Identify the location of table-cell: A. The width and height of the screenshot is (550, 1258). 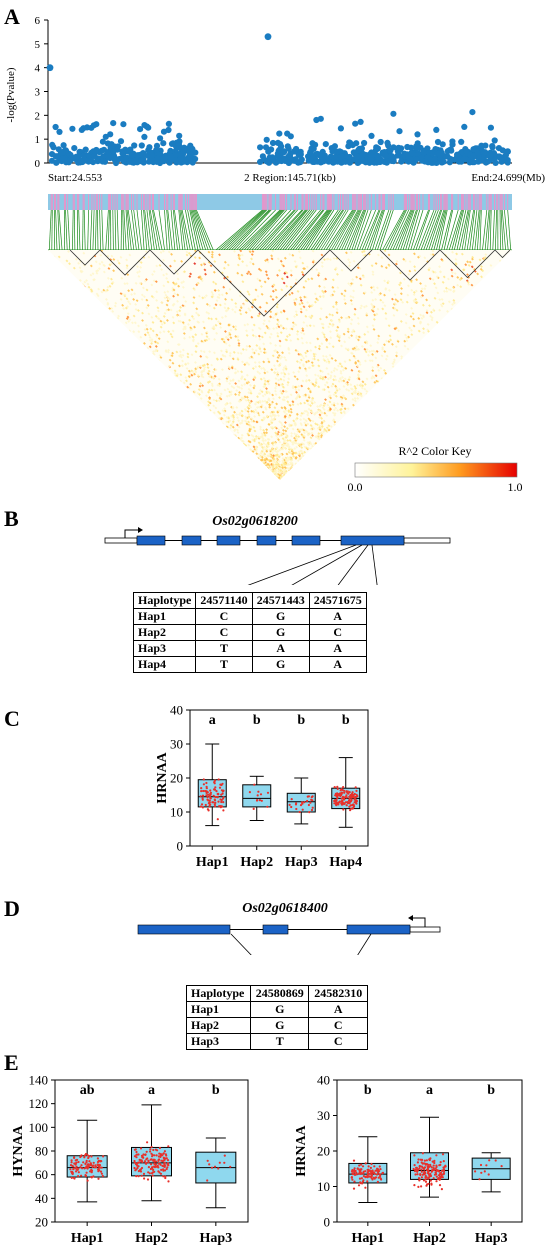
(338, 1009).